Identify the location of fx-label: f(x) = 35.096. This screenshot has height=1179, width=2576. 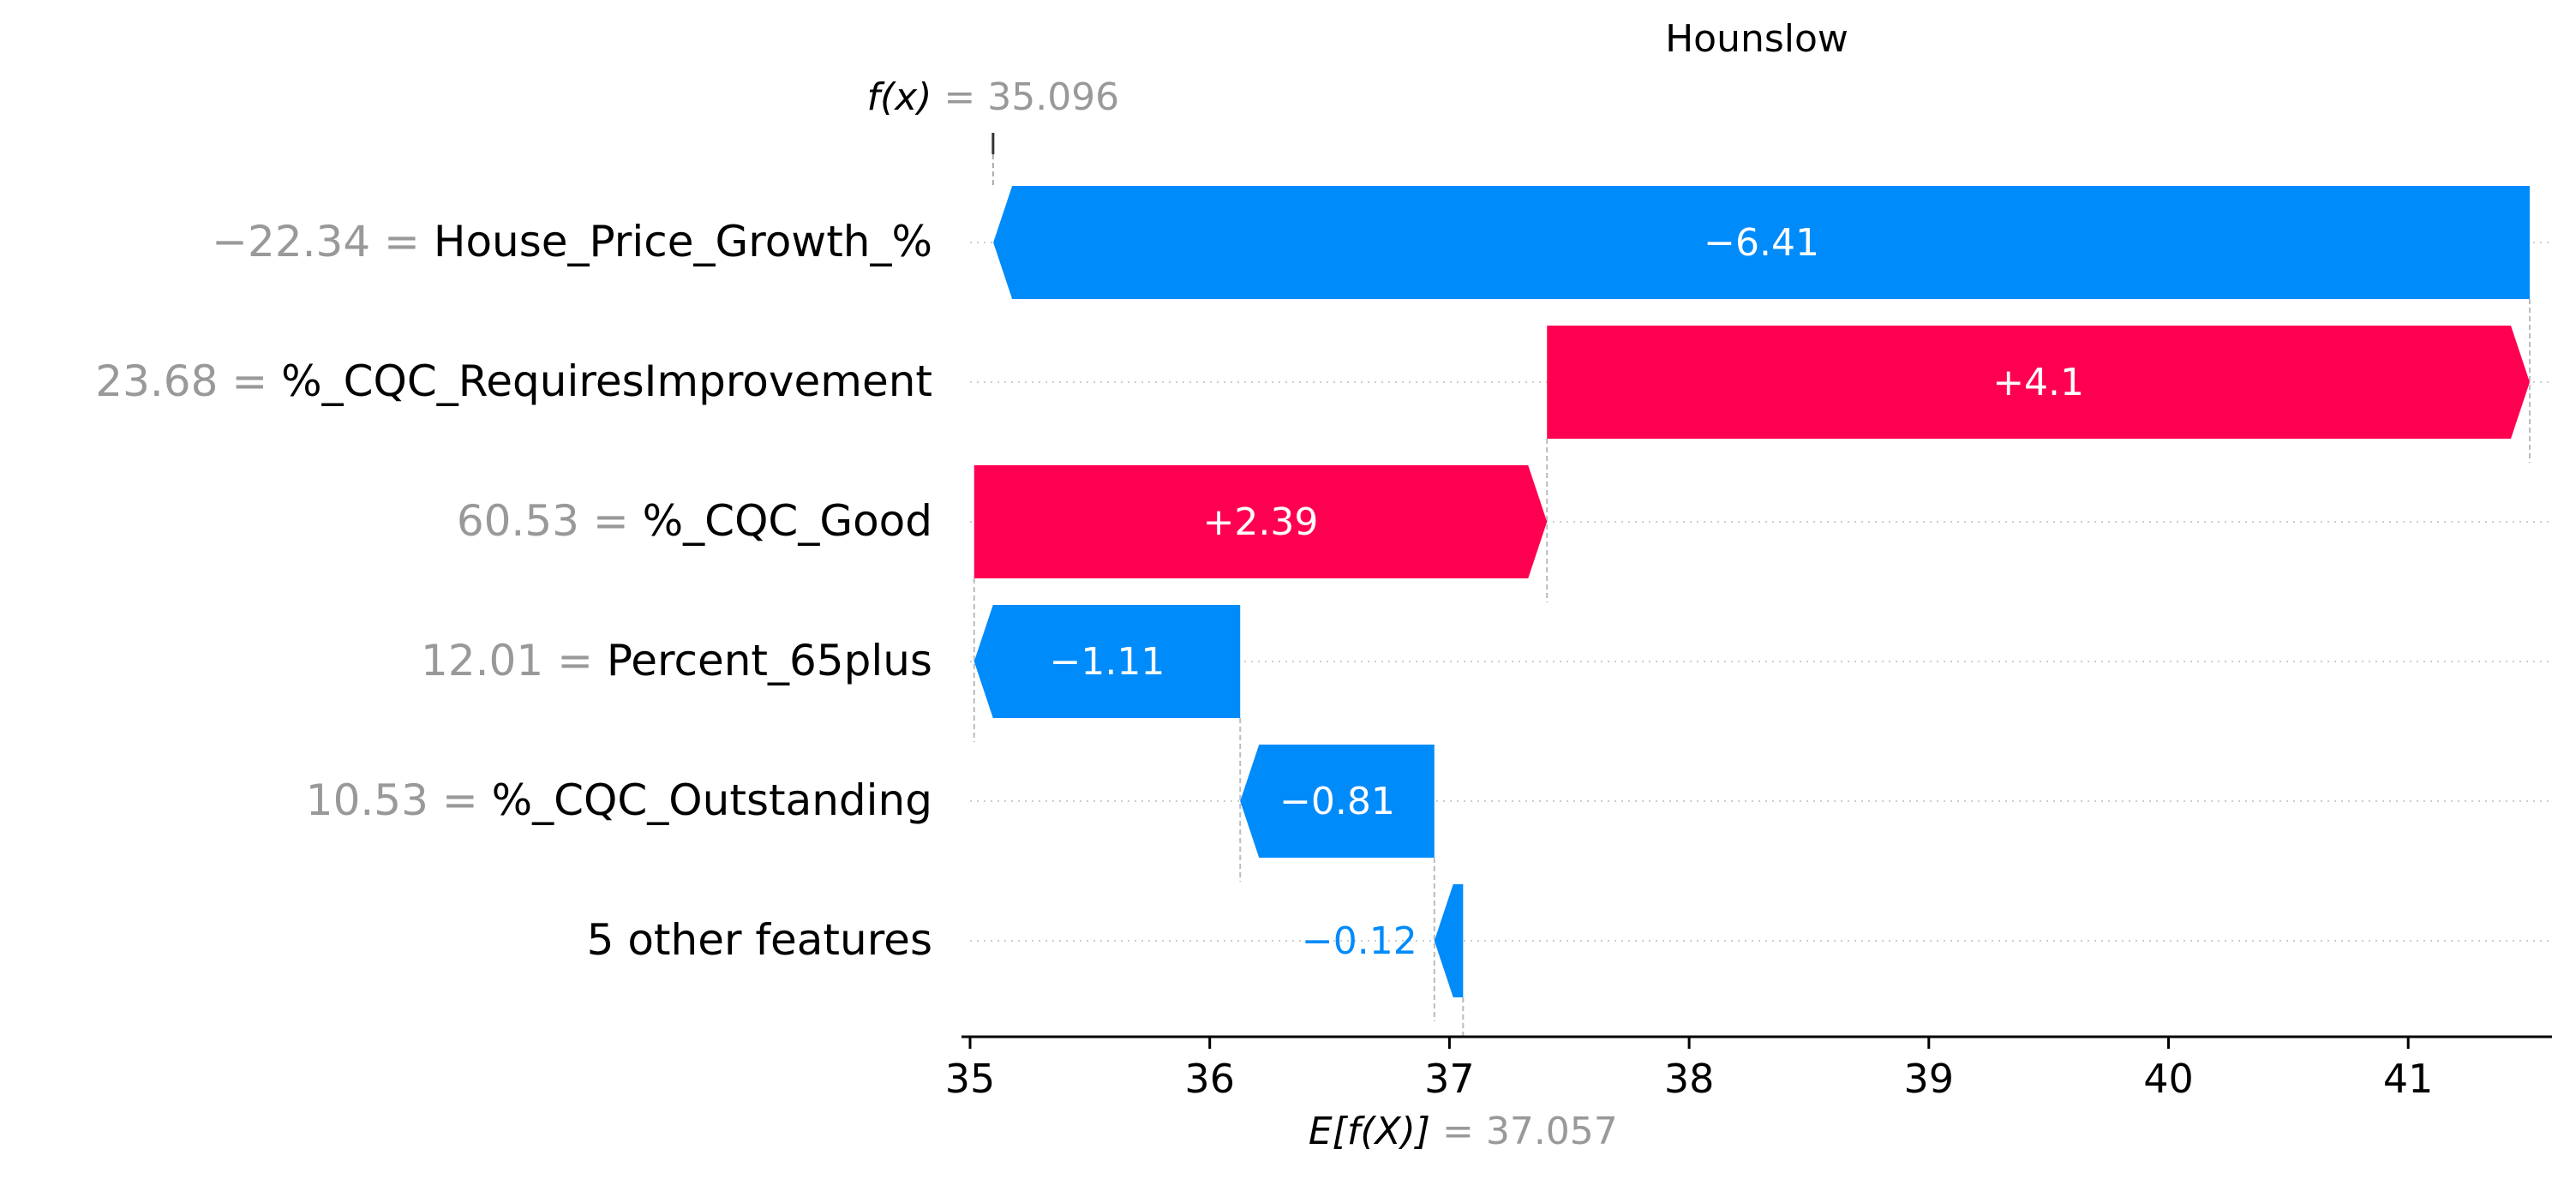
(993, 97).